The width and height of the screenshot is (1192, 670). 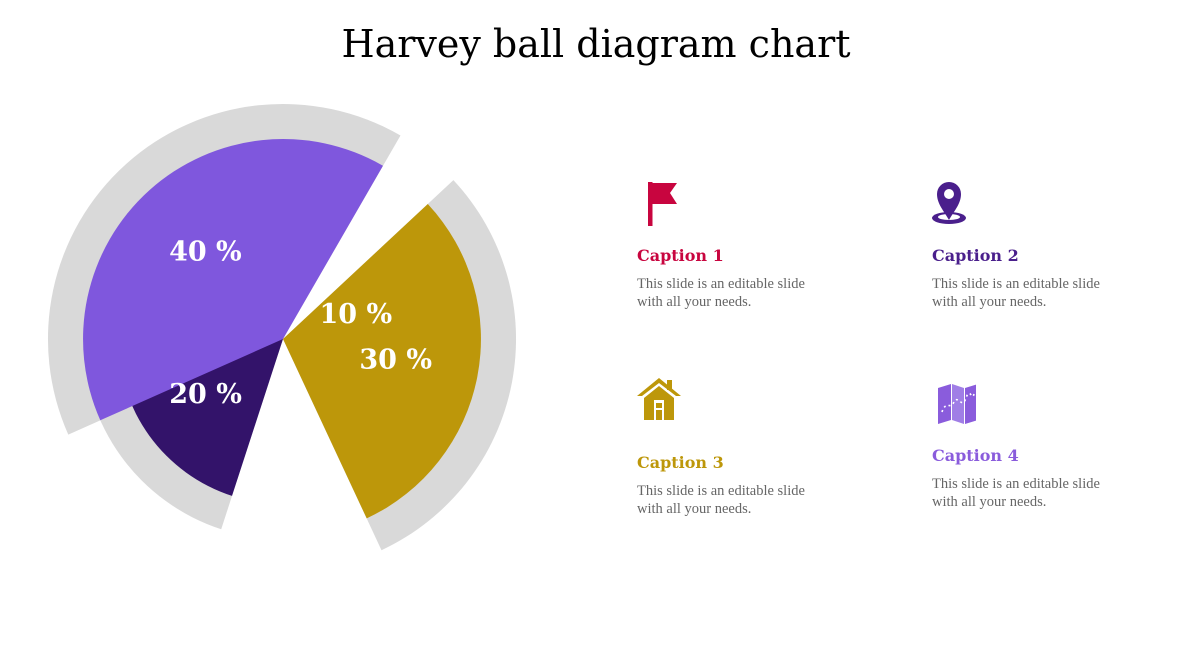 I want to click on house-icon, so click(x=659, y=399).